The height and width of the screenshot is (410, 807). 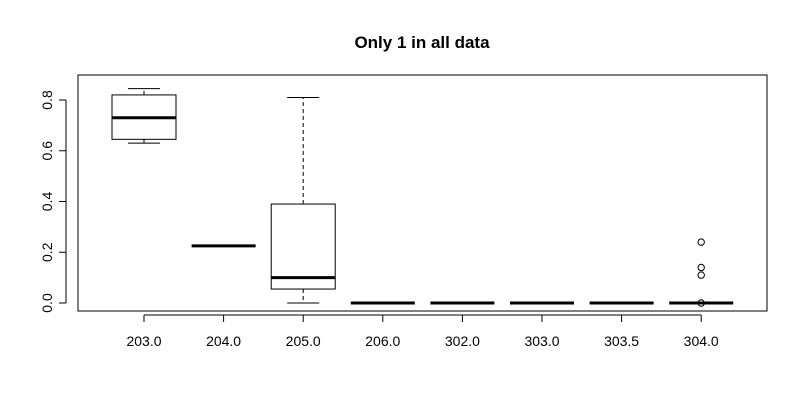 What do you see at coordinates (422, 42) in the screenshot?
I see `chart-title: Only 1 in all data` at bounding box center [422, 42].